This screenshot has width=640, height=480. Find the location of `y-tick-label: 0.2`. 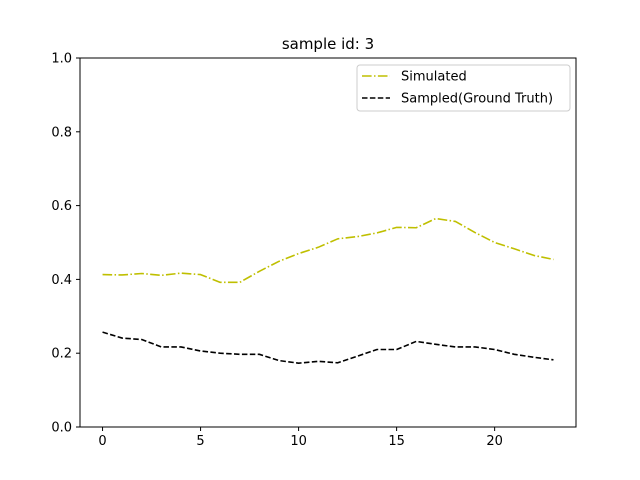

y-tick-label: 0.2 is located at coordinates (61, 354).